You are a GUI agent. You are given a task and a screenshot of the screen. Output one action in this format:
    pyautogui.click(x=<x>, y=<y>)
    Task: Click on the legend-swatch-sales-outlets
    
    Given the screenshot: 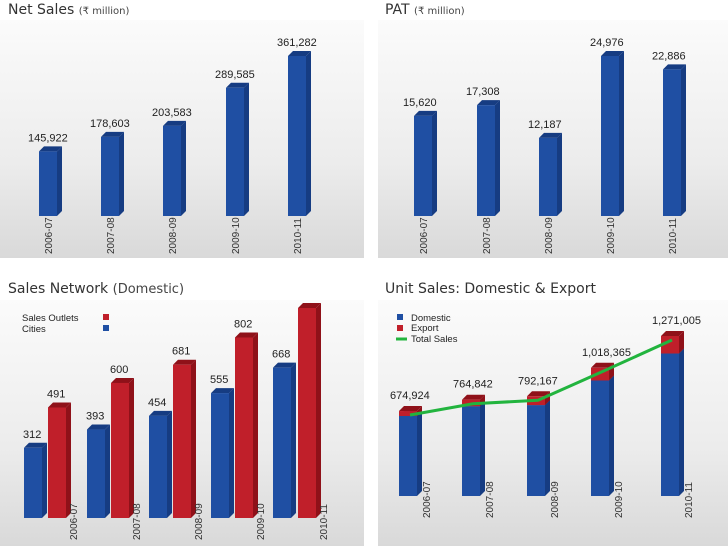 What is the action you would take?
    pyautogui.click(x=106, y=317)
    